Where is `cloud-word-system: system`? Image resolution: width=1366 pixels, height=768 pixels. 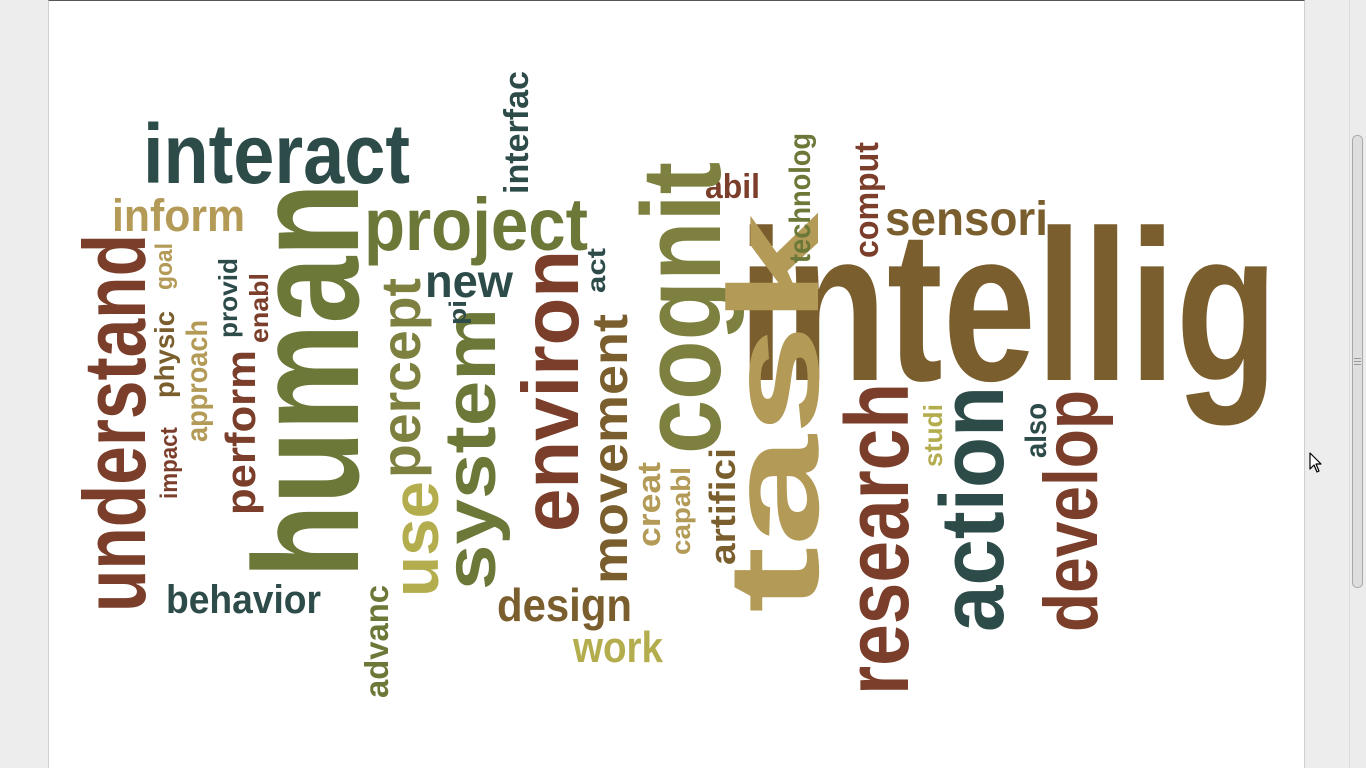
cloud-word-system: system is located at coordinates (471, 449).